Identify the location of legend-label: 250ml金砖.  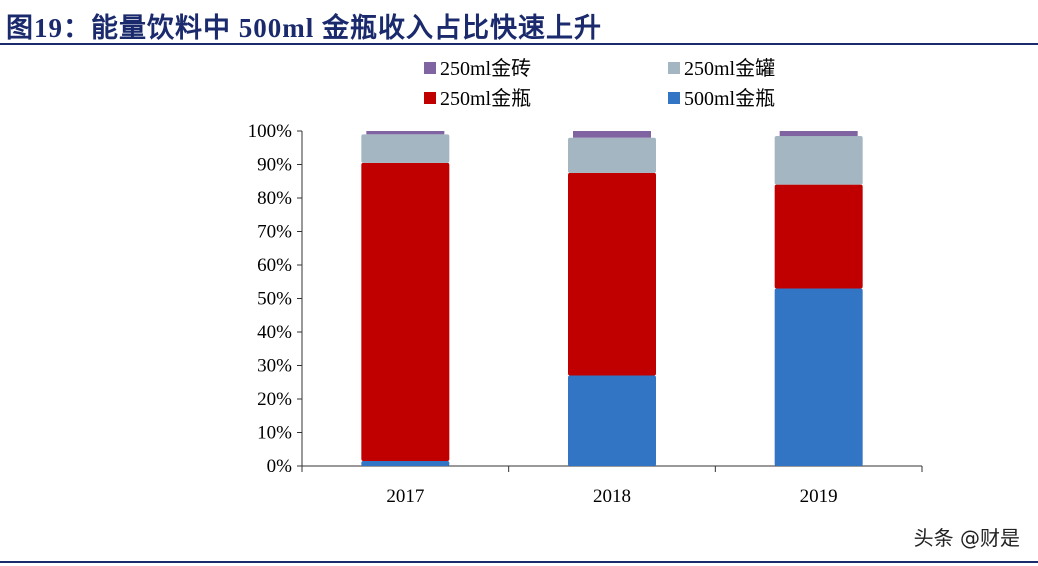
(485, 68).